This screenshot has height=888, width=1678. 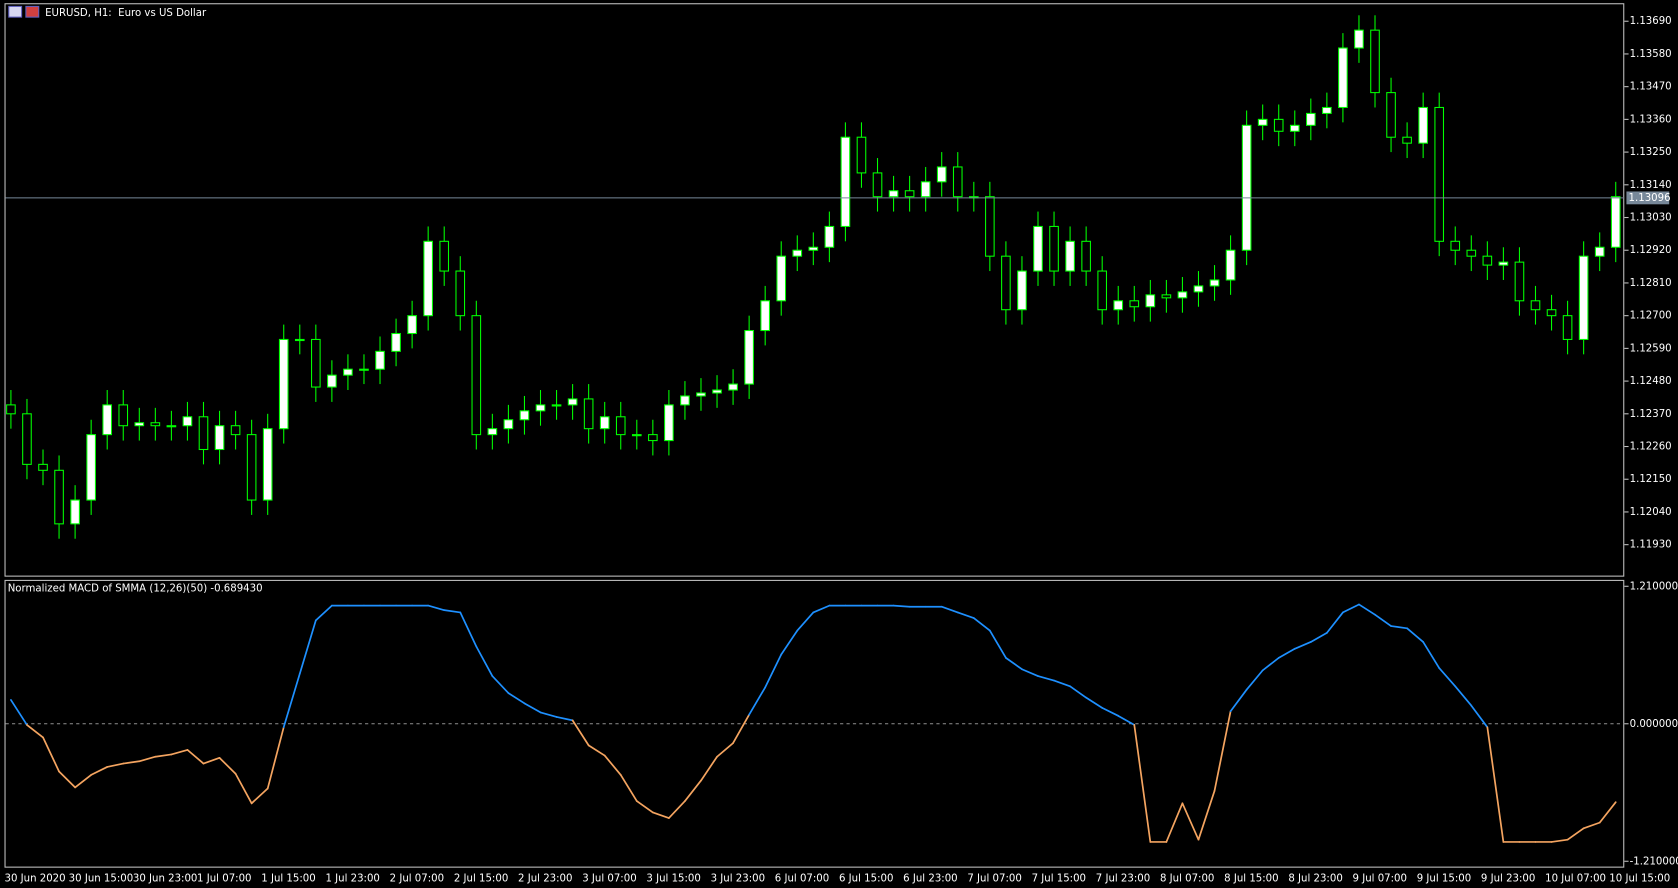 I want to click on y-tick-label: 1.12040, so click(x=1651, y=512).